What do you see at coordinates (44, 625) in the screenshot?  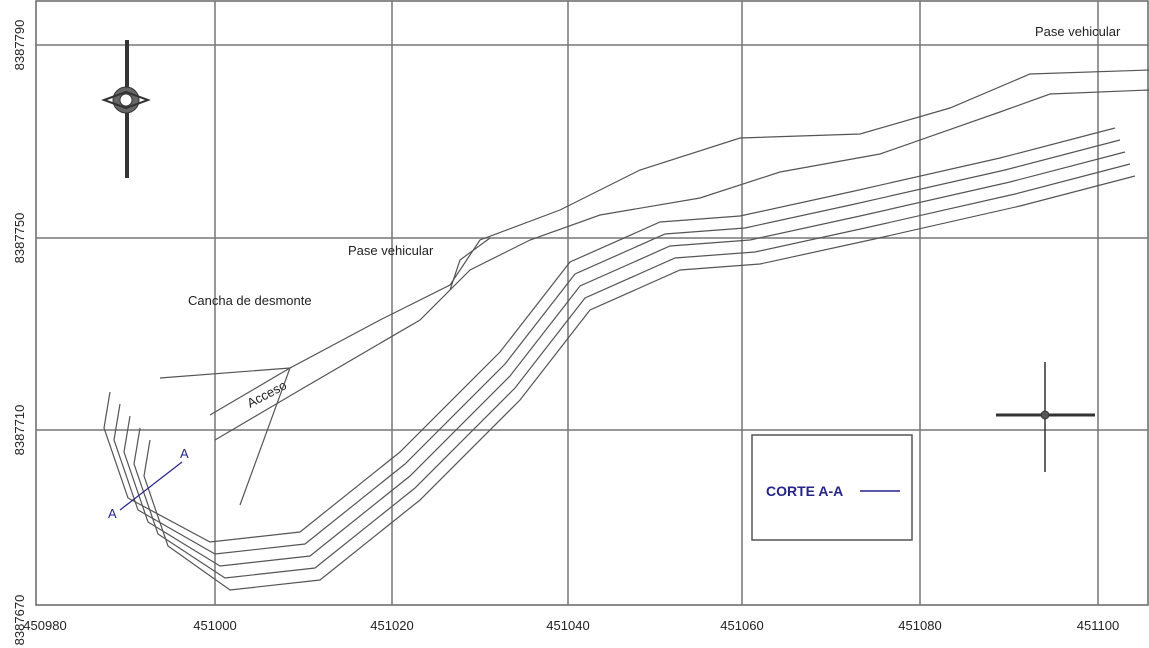 I see `x-tick-label: 450980` at bounding box center [44, 625].